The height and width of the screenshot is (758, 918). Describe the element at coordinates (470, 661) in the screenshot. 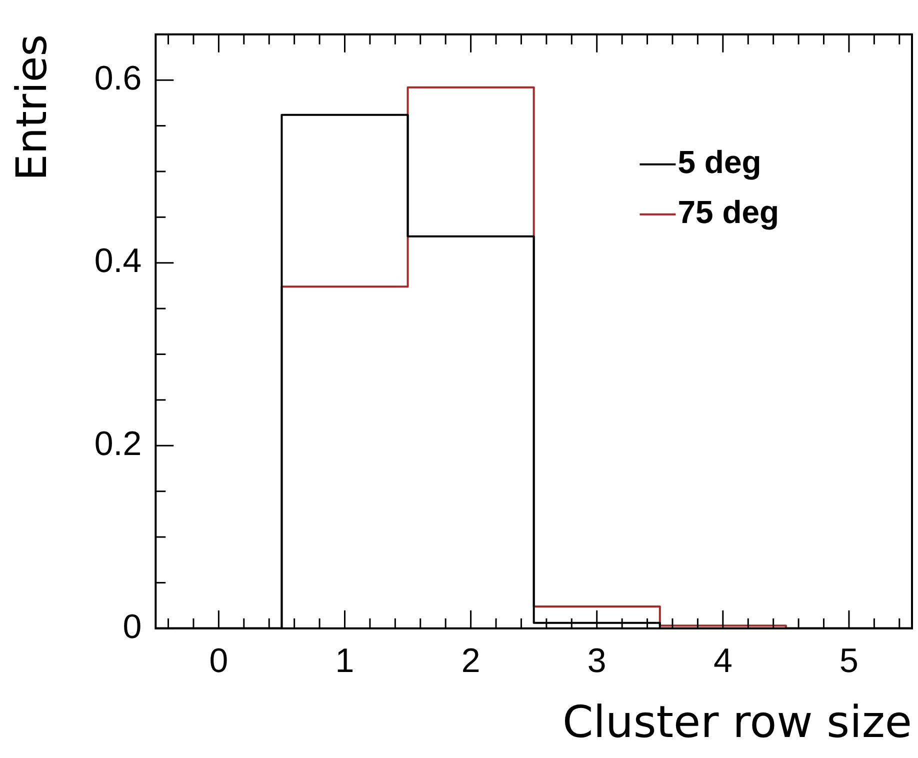

I see `x-tick-label: 2` at that location.